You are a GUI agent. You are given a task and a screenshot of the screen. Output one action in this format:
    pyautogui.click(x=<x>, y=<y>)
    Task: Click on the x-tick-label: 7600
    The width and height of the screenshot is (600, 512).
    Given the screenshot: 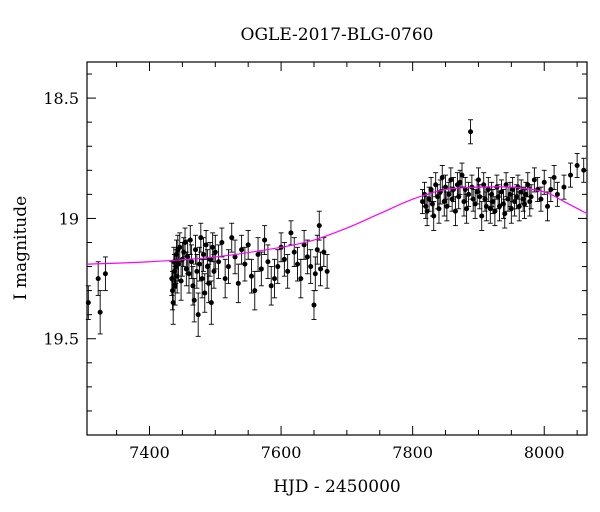 What is the action you would take?
    pyautogui.click(x=281, y=452)
    